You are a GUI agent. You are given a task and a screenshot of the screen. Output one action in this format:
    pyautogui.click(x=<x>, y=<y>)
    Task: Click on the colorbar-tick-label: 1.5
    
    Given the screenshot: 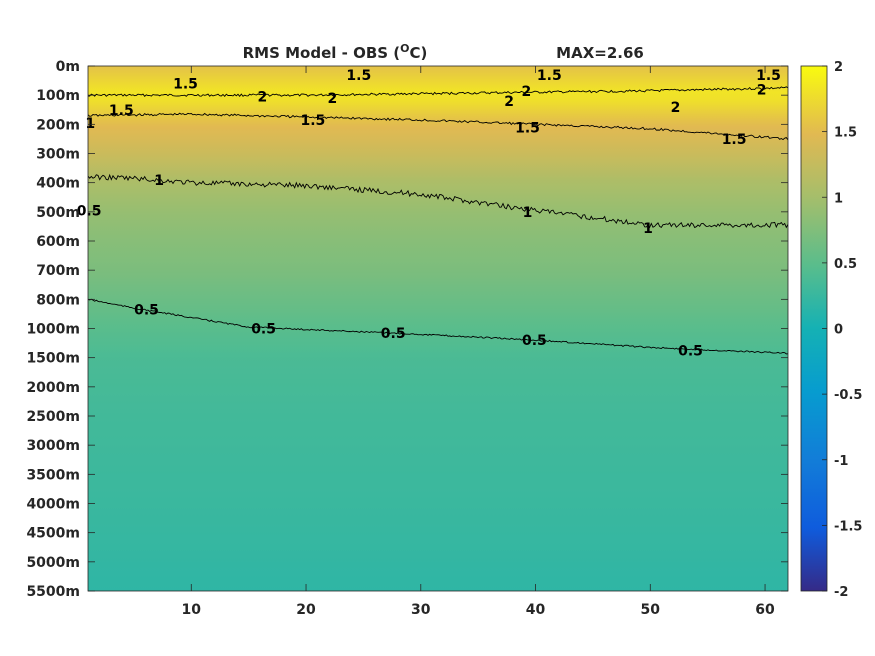 What is the action you would take?
    pyautogui.click(x=845, y=133)
    